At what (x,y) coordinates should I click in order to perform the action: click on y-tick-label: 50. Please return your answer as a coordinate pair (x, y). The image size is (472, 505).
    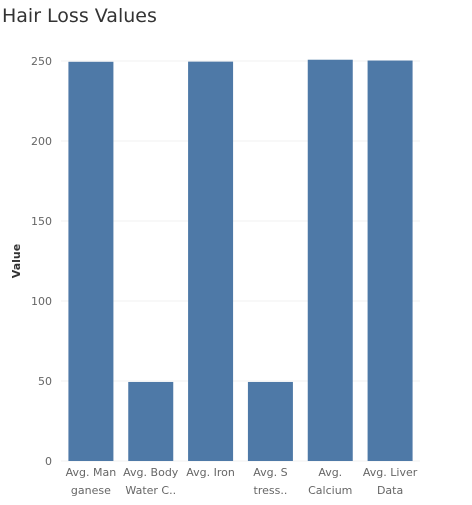
    Looking at the image, I should click on (45, 381).